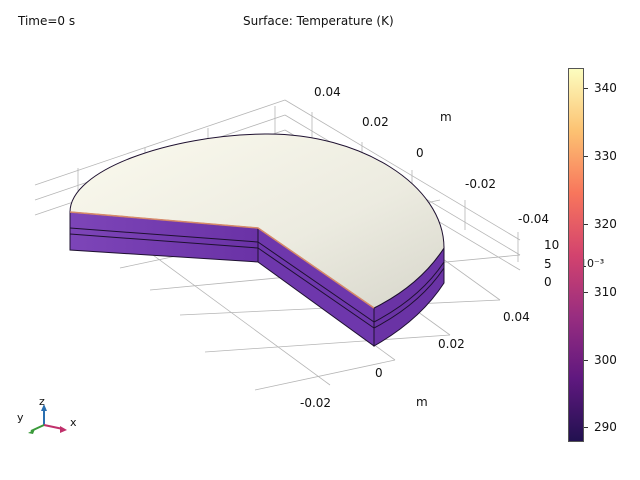 This screenshot has height=480, width=640. What do you see at coordinates (42, 401) in the screenshot?
I see `triad-z-label: z` at bounding box center [42, 401].